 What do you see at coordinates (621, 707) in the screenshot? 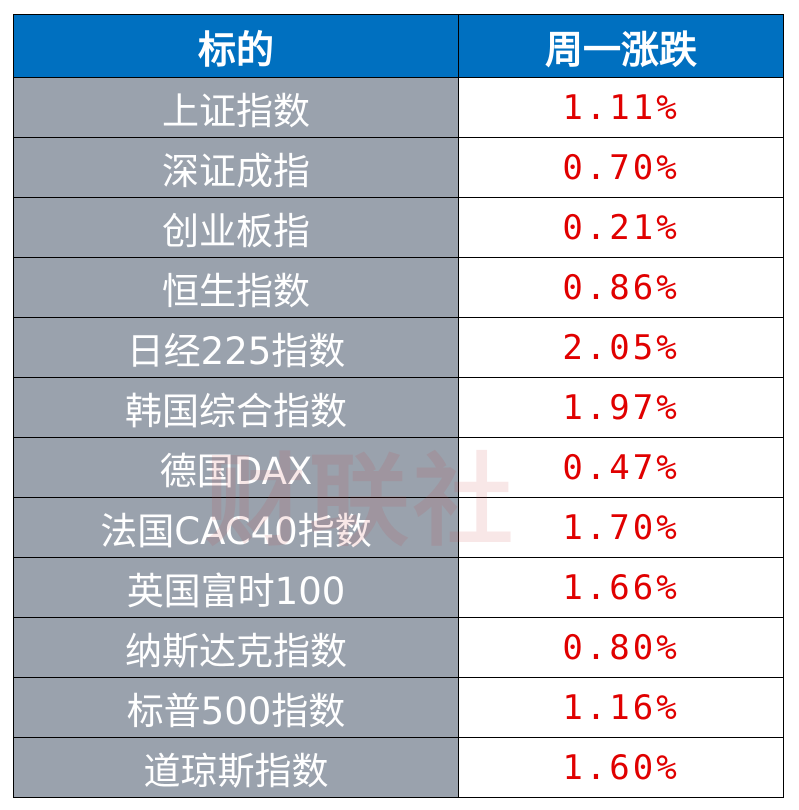
I see `weekly-change: 1.16%` at bounding box center [621, 707].